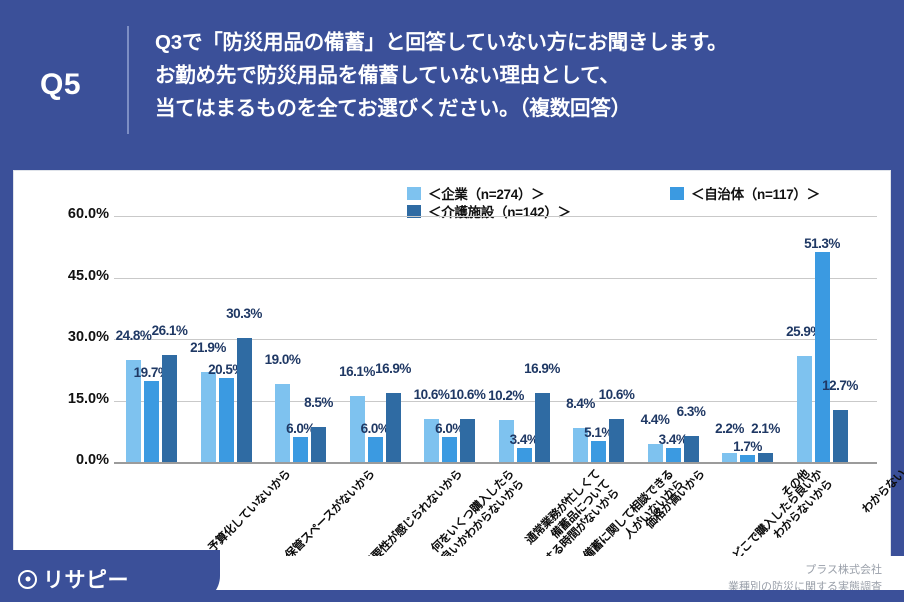 Image resolution: width=904 pixels, height=602 pixels. I want to click on bar-value-label: 20.5%, so click(226, 369).